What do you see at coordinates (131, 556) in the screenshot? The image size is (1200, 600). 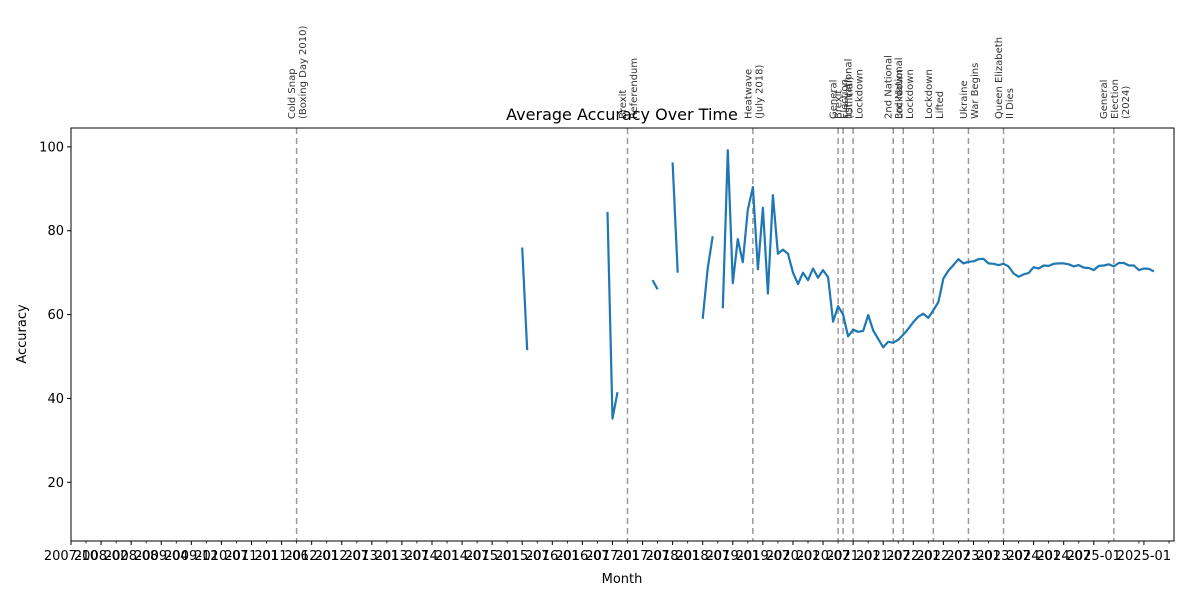 I see `x-tick-label: 2008-08` at bounding box center [131, 556].